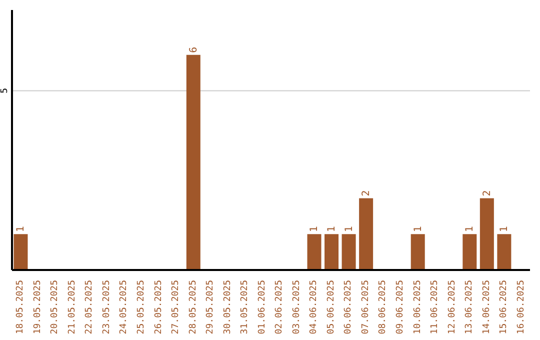  What do you see at coordinates (72, 307) in the screenshot?
I see `x-tick-label: 21.05.2025` at bounding box center [72, 307].